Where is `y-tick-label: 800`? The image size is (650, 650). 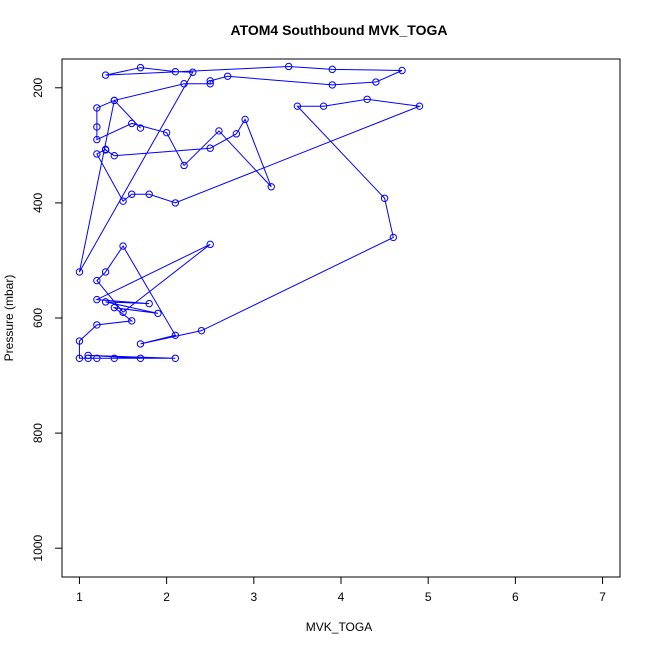
y-tick-label: 800 is located at coordinates (38, 433).